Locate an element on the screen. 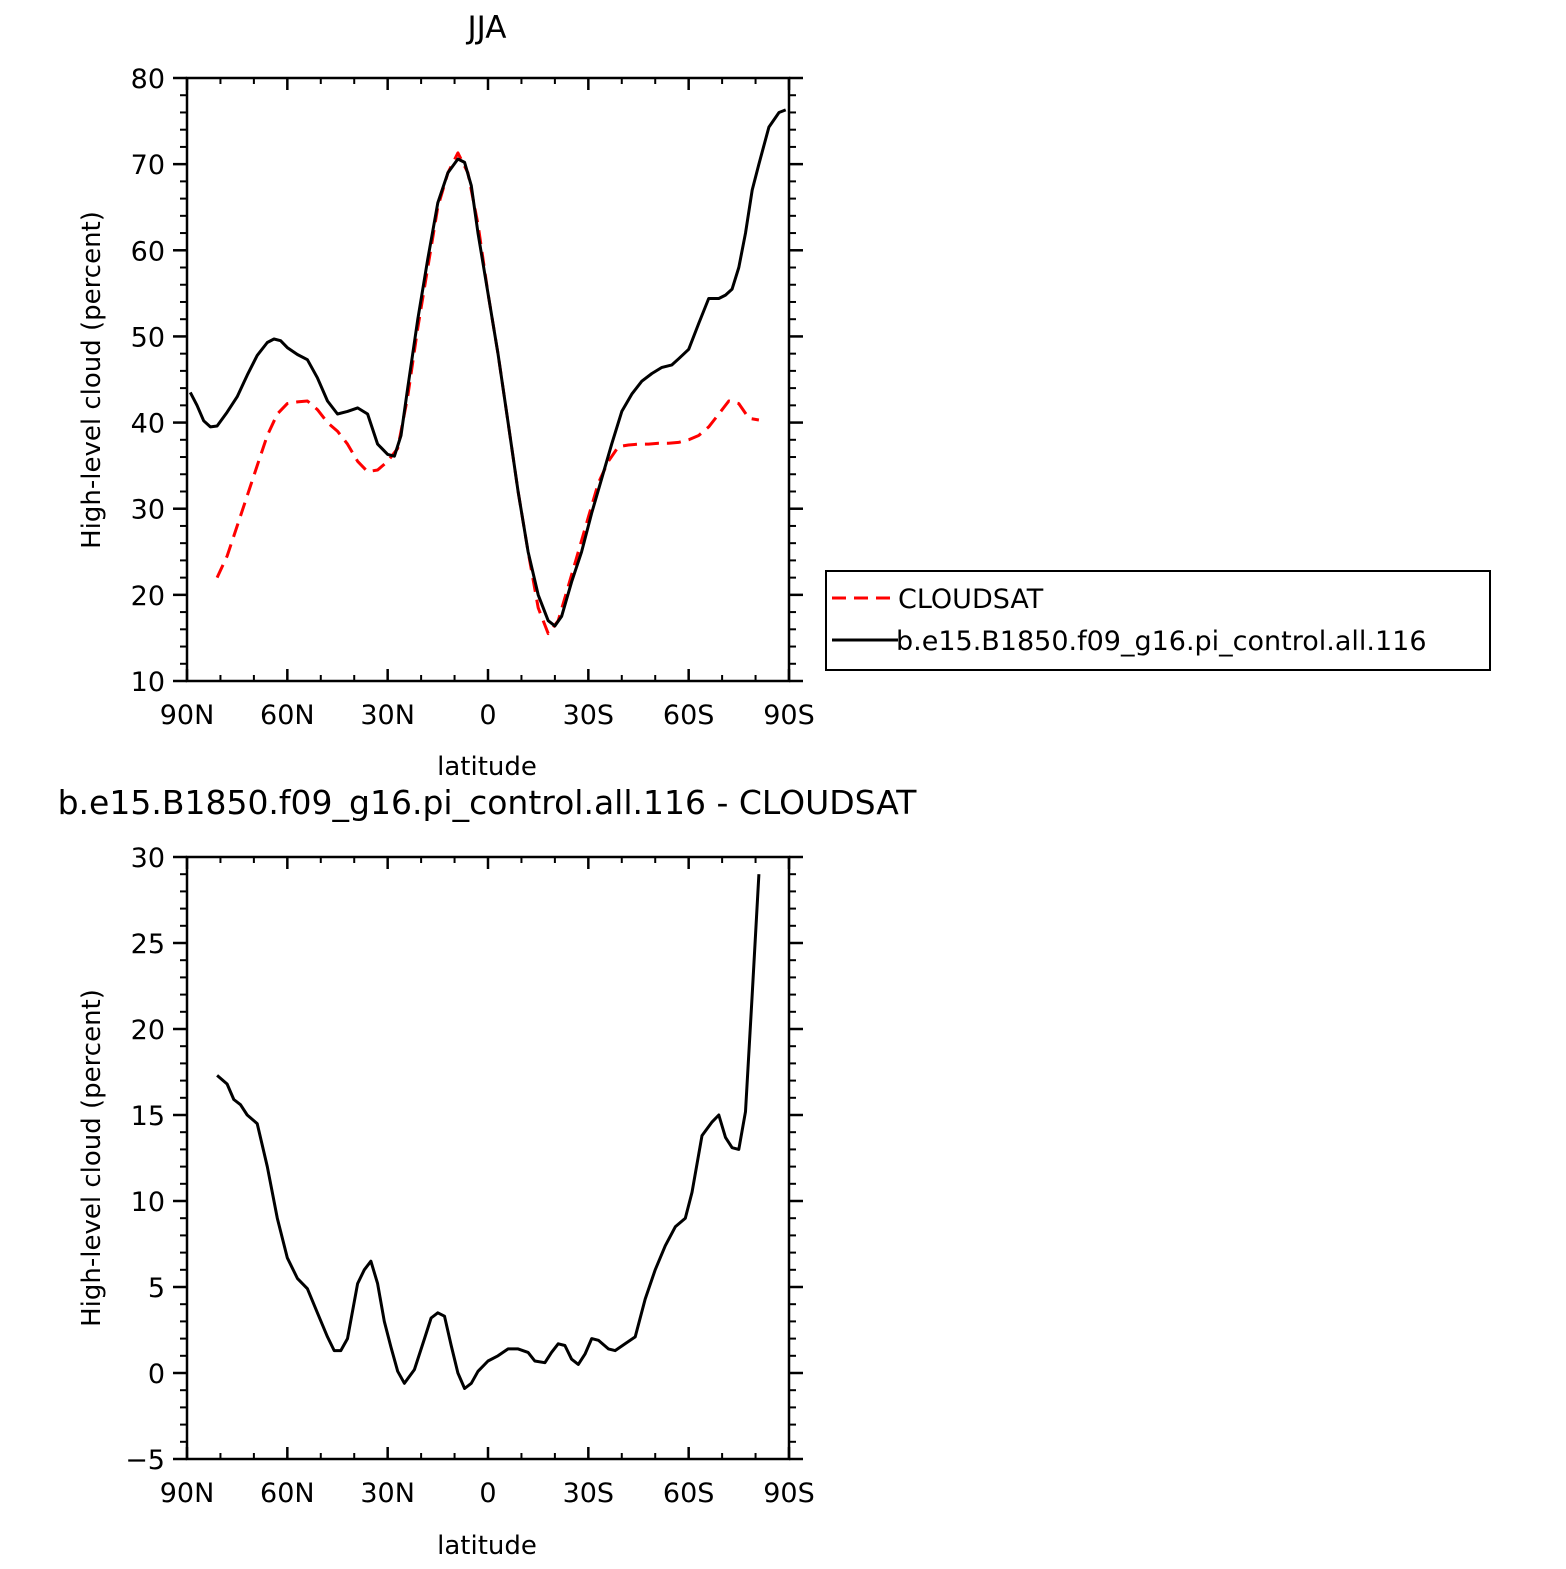 The image size is (1566, 1569). bottom-y-tick-label: 20 is located at coordinates (148, 1030).